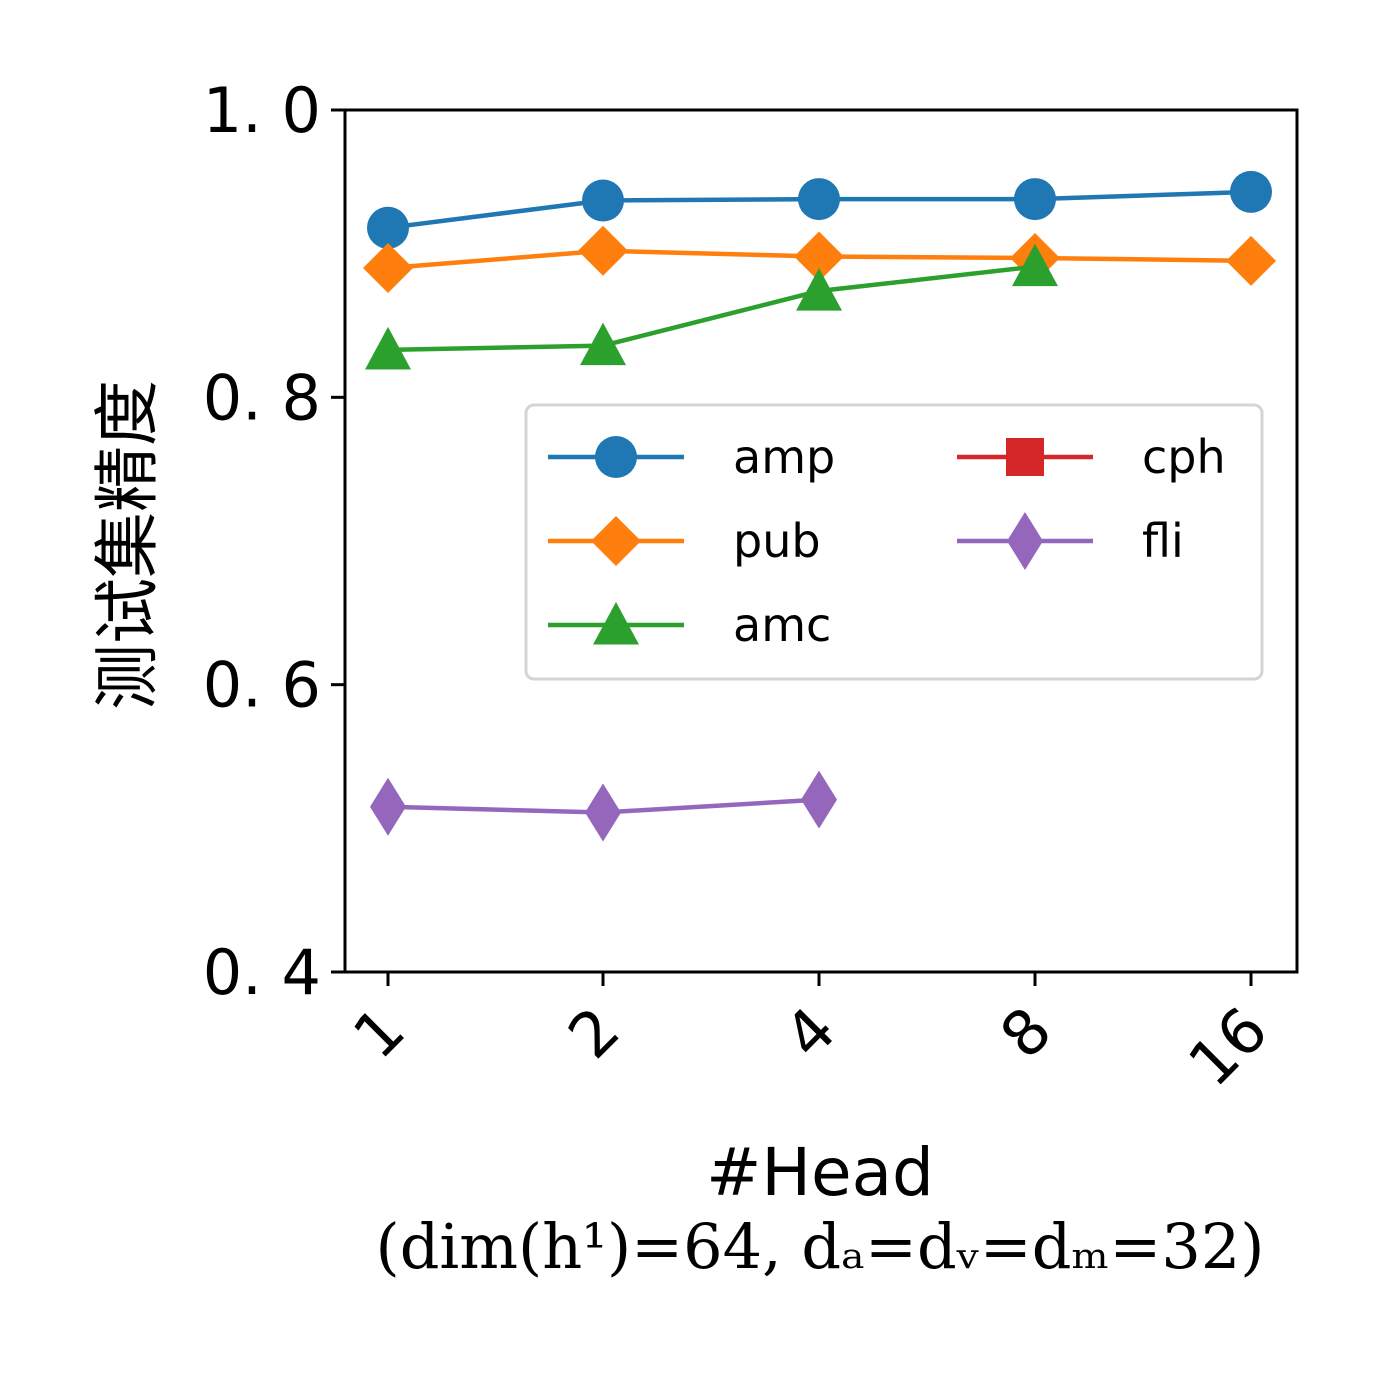 This screenshot has height=1400, width=1400. I want to click on series-line-amc, so click(711, 308).